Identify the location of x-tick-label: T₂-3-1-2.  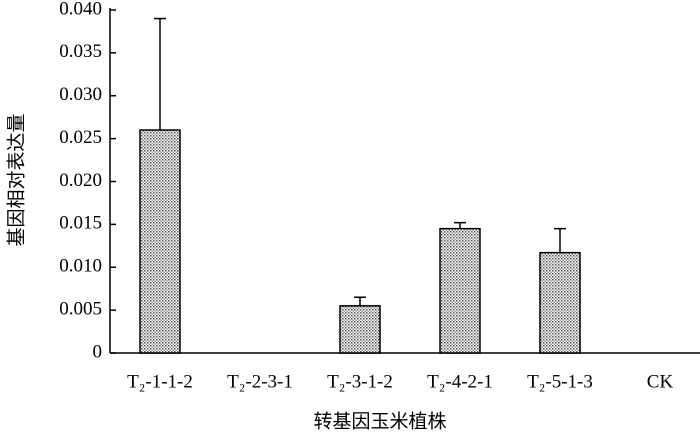
(360, 381).